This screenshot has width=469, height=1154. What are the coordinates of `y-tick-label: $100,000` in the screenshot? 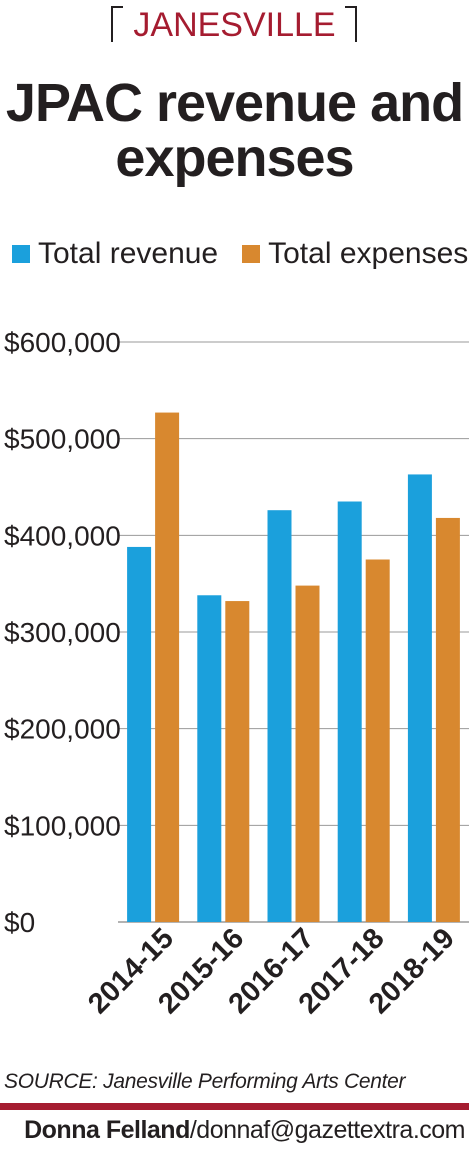 It's located at (62, 825).